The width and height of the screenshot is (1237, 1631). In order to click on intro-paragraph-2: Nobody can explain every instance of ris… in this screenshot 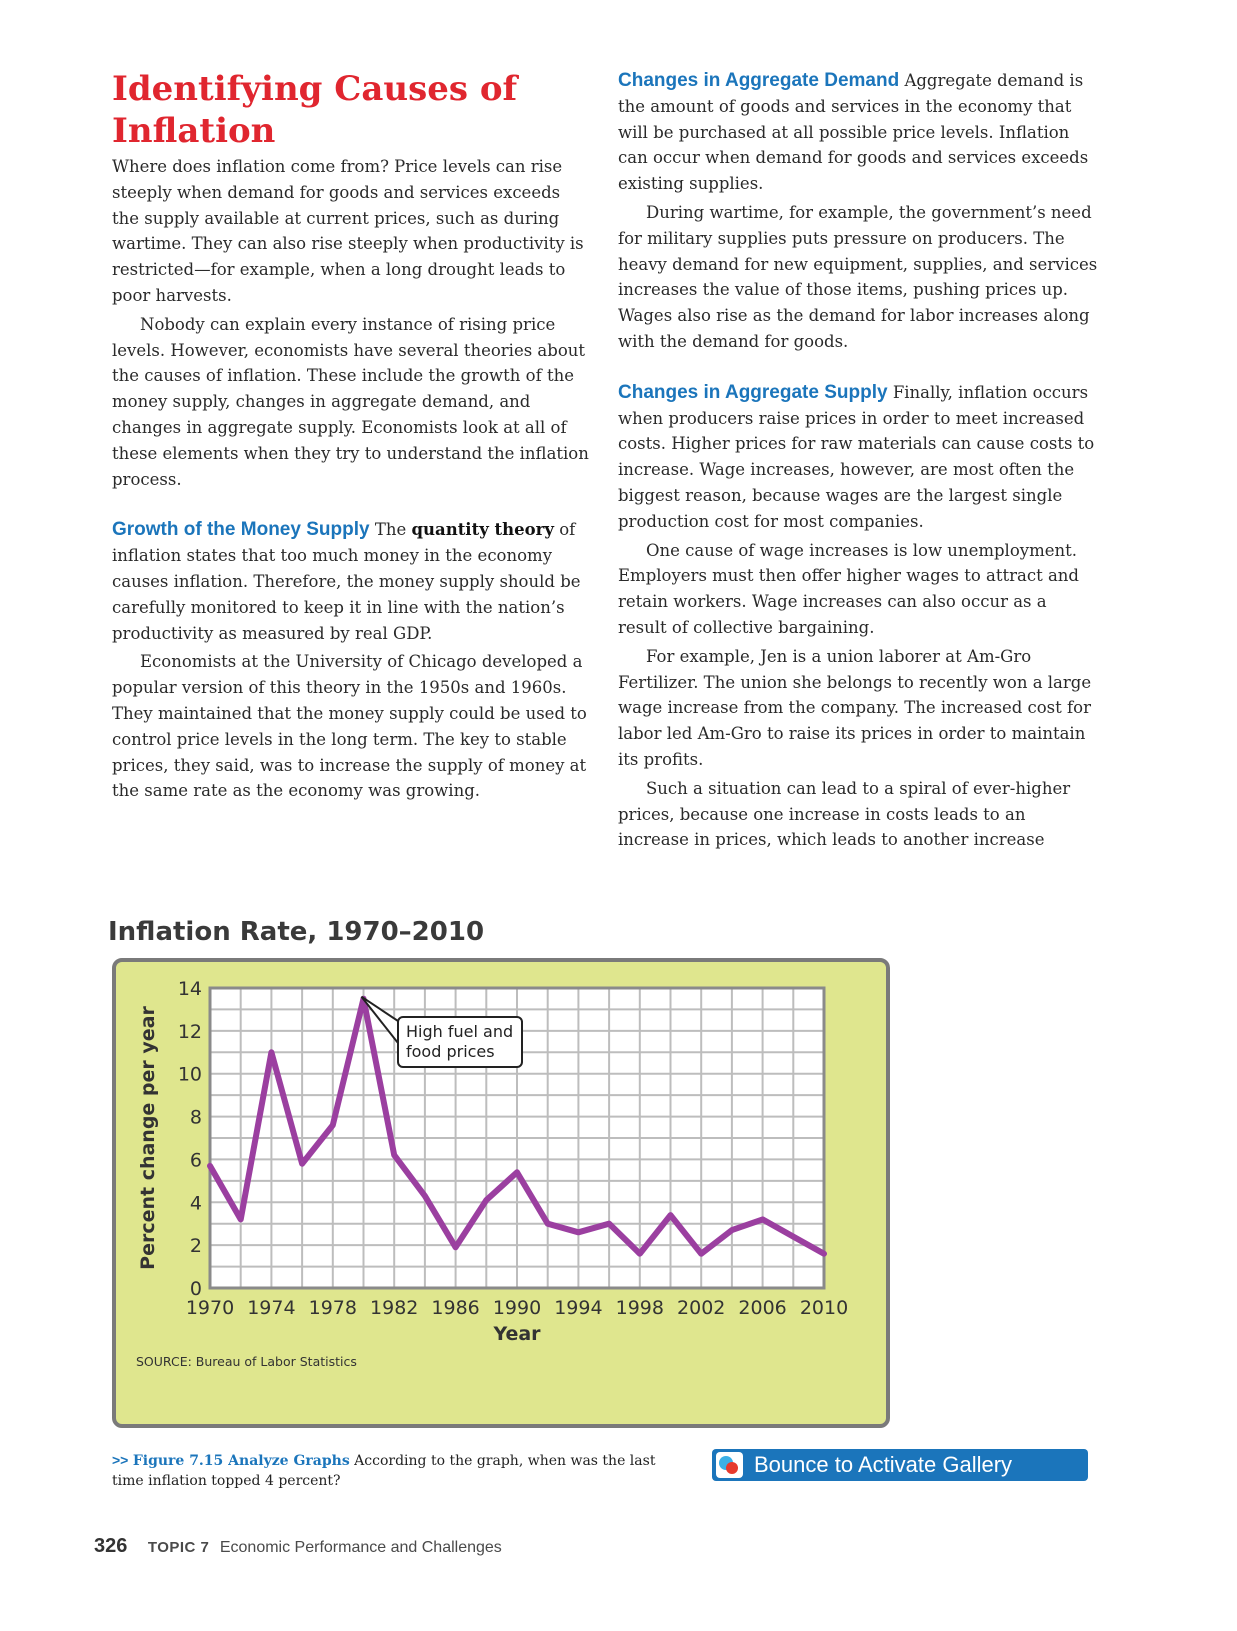, I will do `click(350, 401)`.